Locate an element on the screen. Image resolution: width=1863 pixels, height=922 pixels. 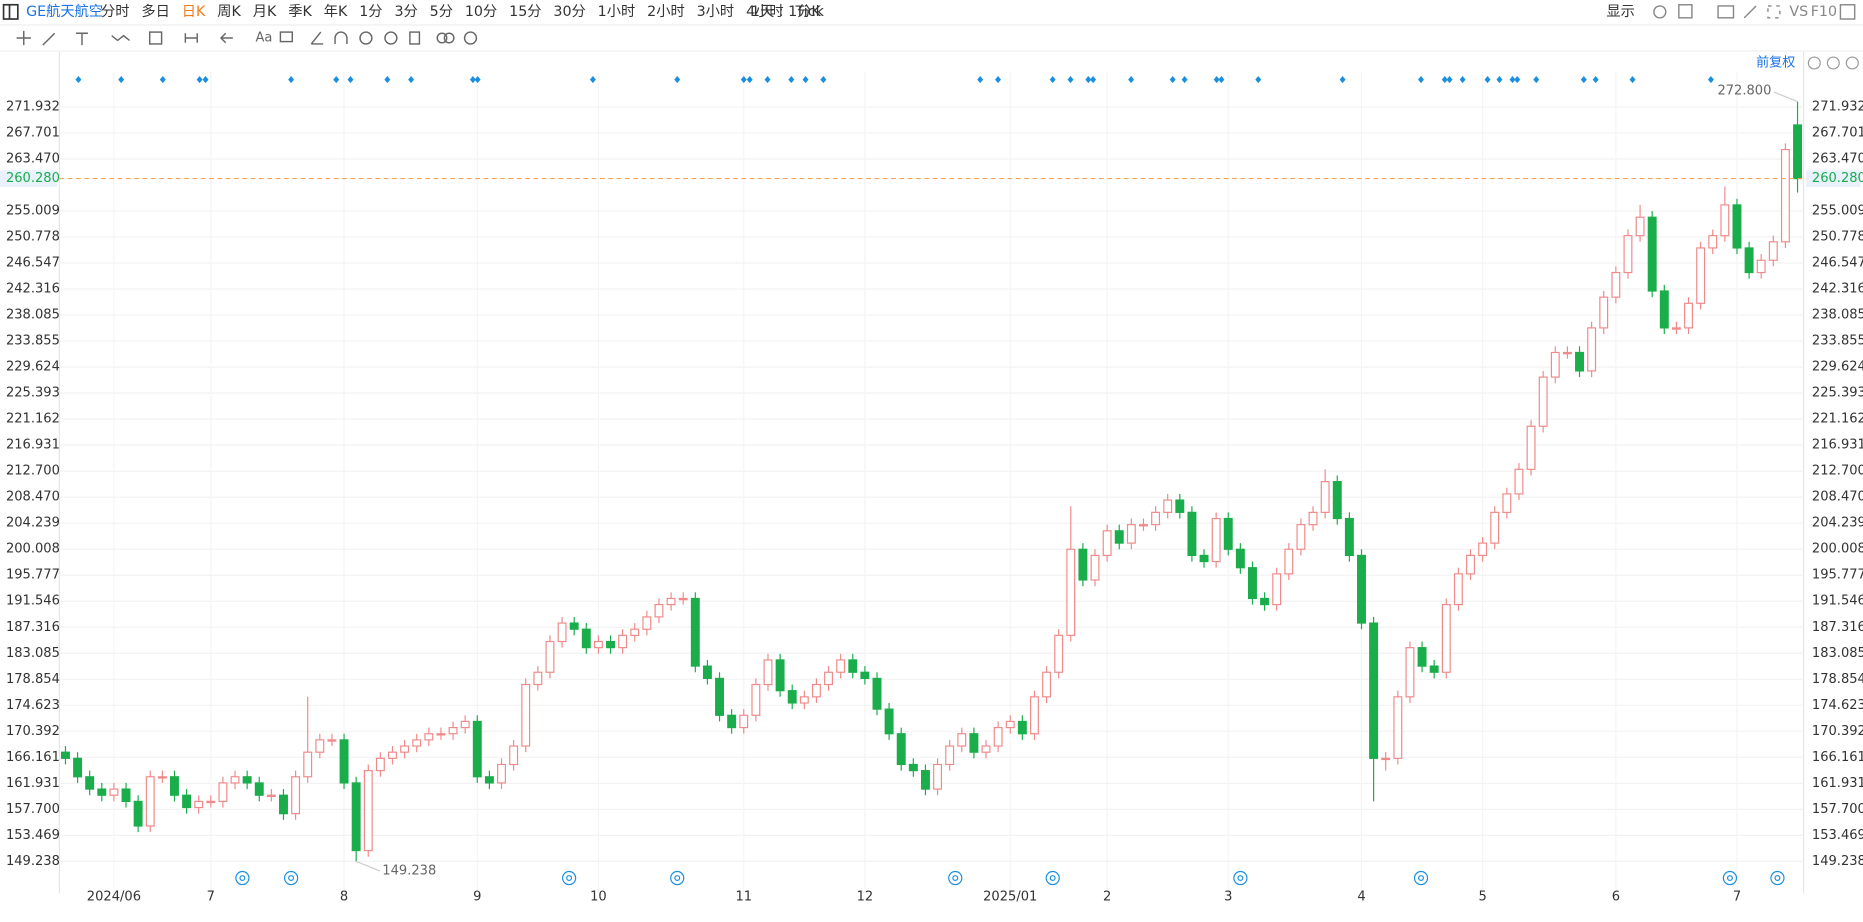
y-tick-label-left: 216.931 is located at coordinates (33, 445).